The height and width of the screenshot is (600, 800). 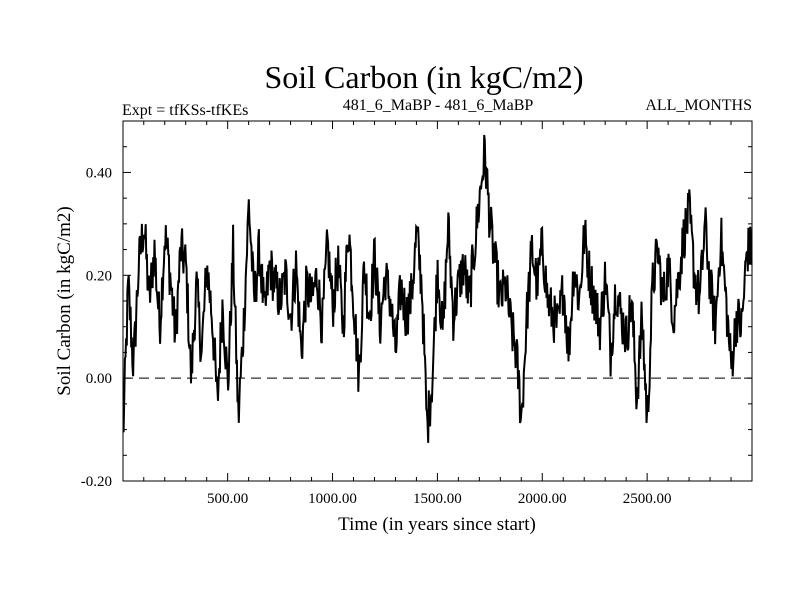 What do you see at coordinates (96, 482) in the screenshot?
I see `y-tick-label: -0.20` at bounding box center [96, 482].